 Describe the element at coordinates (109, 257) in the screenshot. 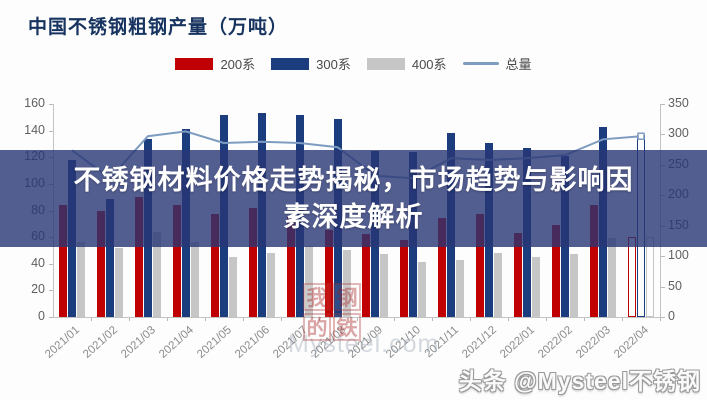

I see `bar-300系` at that location.